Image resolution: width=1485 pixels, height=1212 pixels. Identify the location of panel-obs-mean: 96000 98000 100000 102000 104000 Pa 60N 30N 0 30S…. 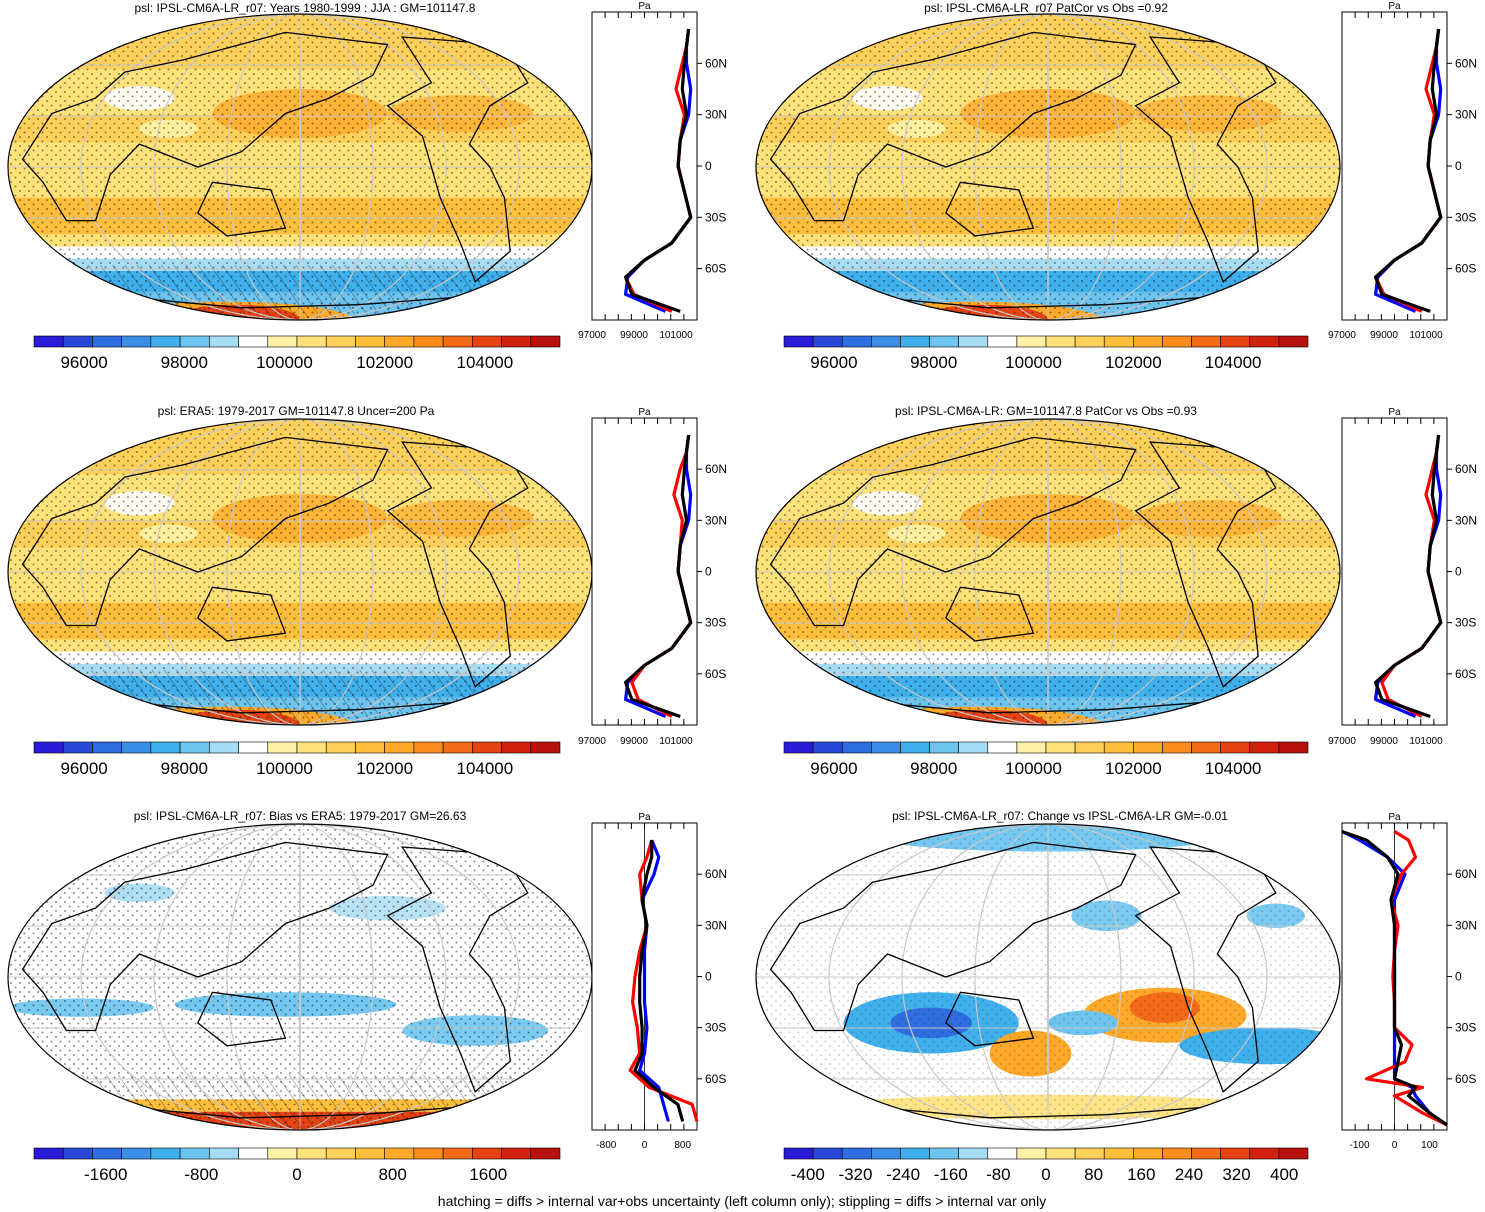
(367, 592).